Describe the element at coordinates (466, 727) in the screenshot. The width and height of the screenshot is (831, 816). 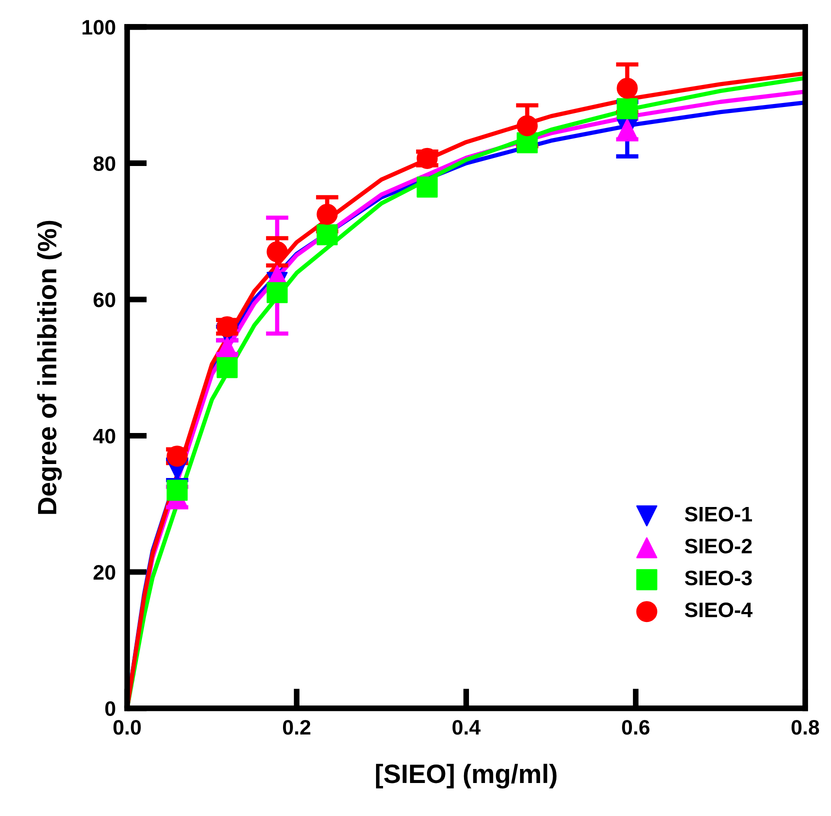
I see `x-tick-label: 0.4` at that location.